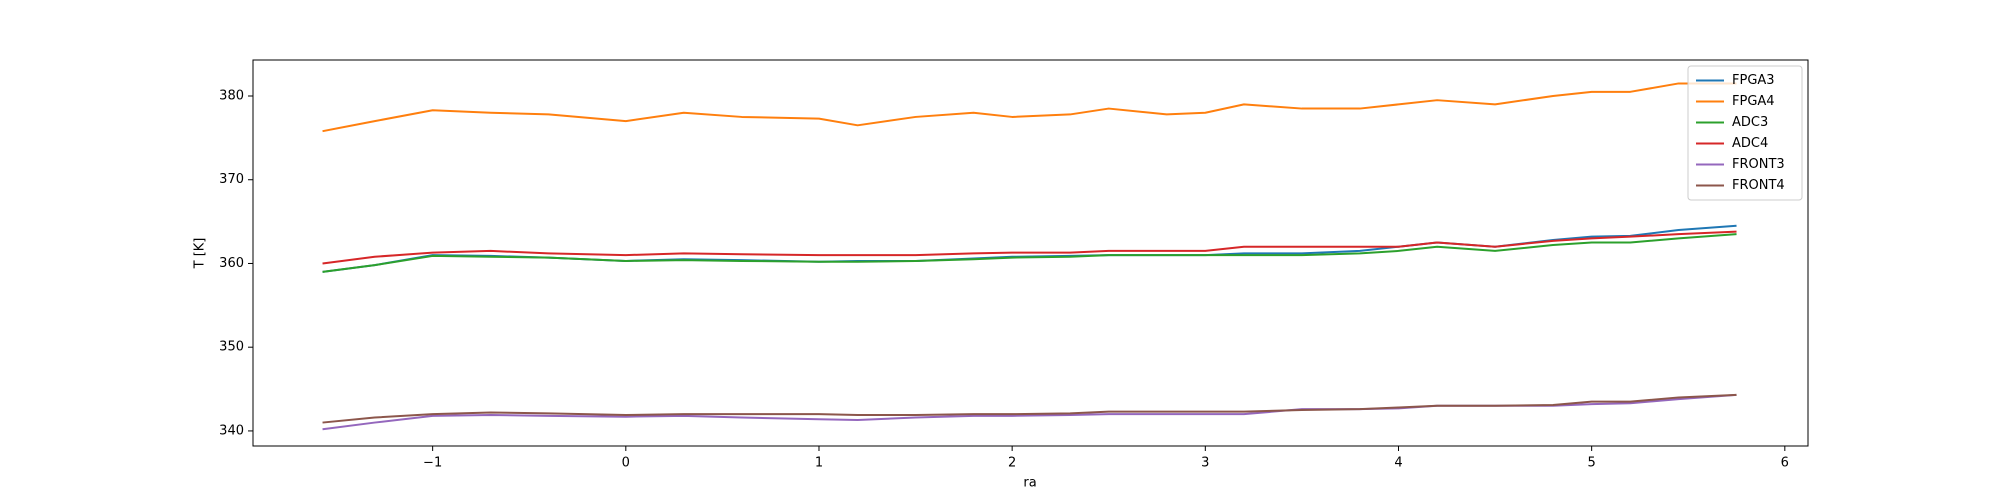  I want to click on legend-label: FRONT3, so click(1758, 164).